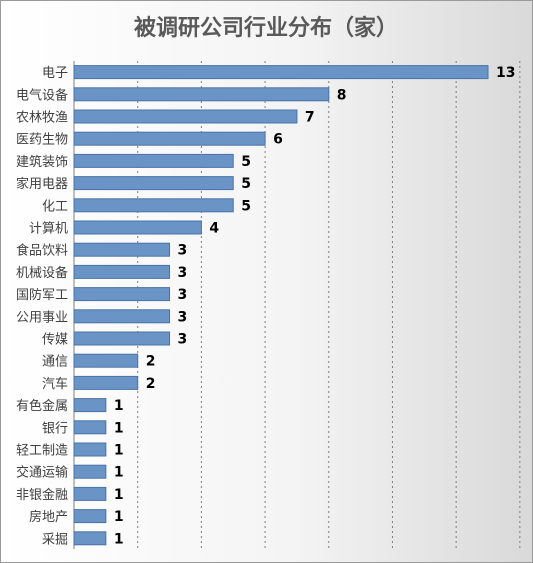 The height and width of the screenshot is (563, 533). I want to click on category-label: 通信, so click(55, 362).